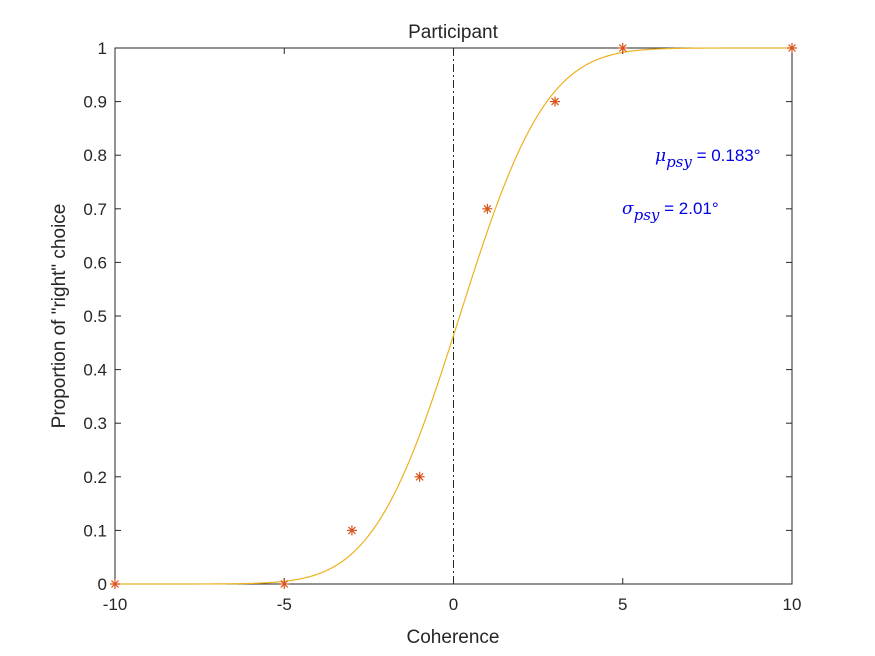  What do you see at coordinates (453, 32) in the screenshot?
I see `chart-title: Participant` at bounding box center [453, 32].